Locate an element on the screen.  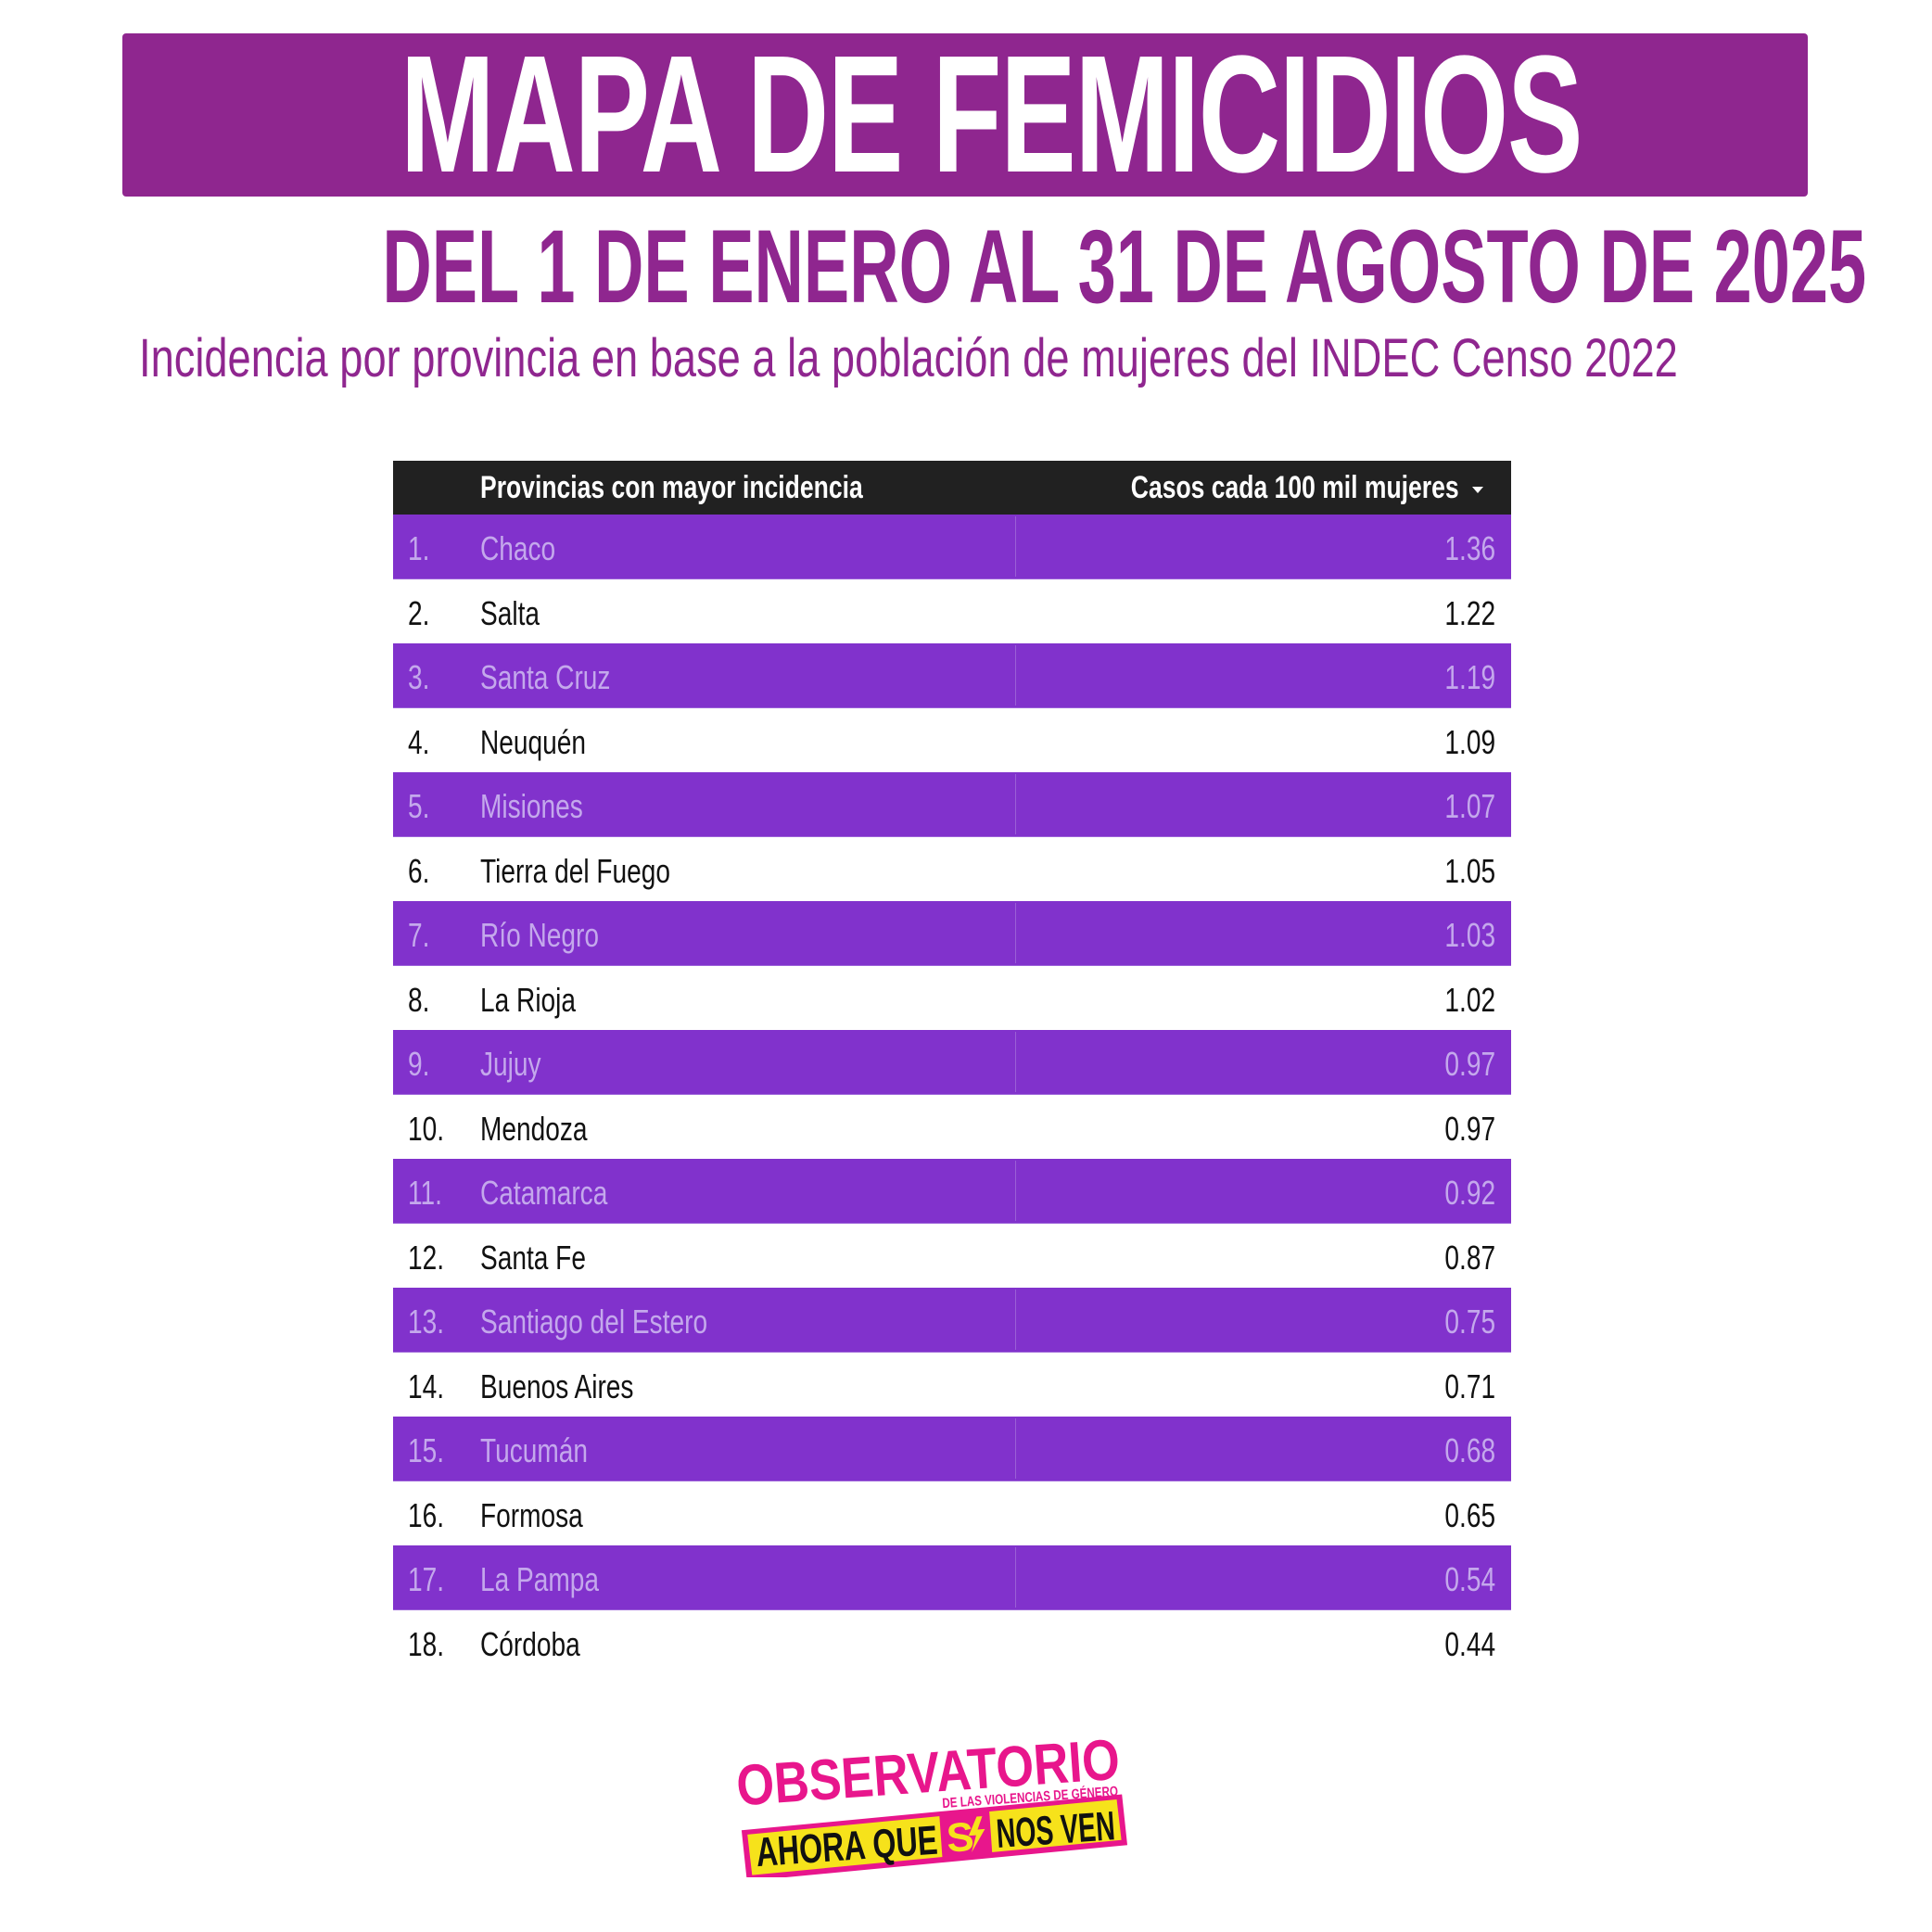
value-cell: 0.44 is located at coordinates (1469, 1644).